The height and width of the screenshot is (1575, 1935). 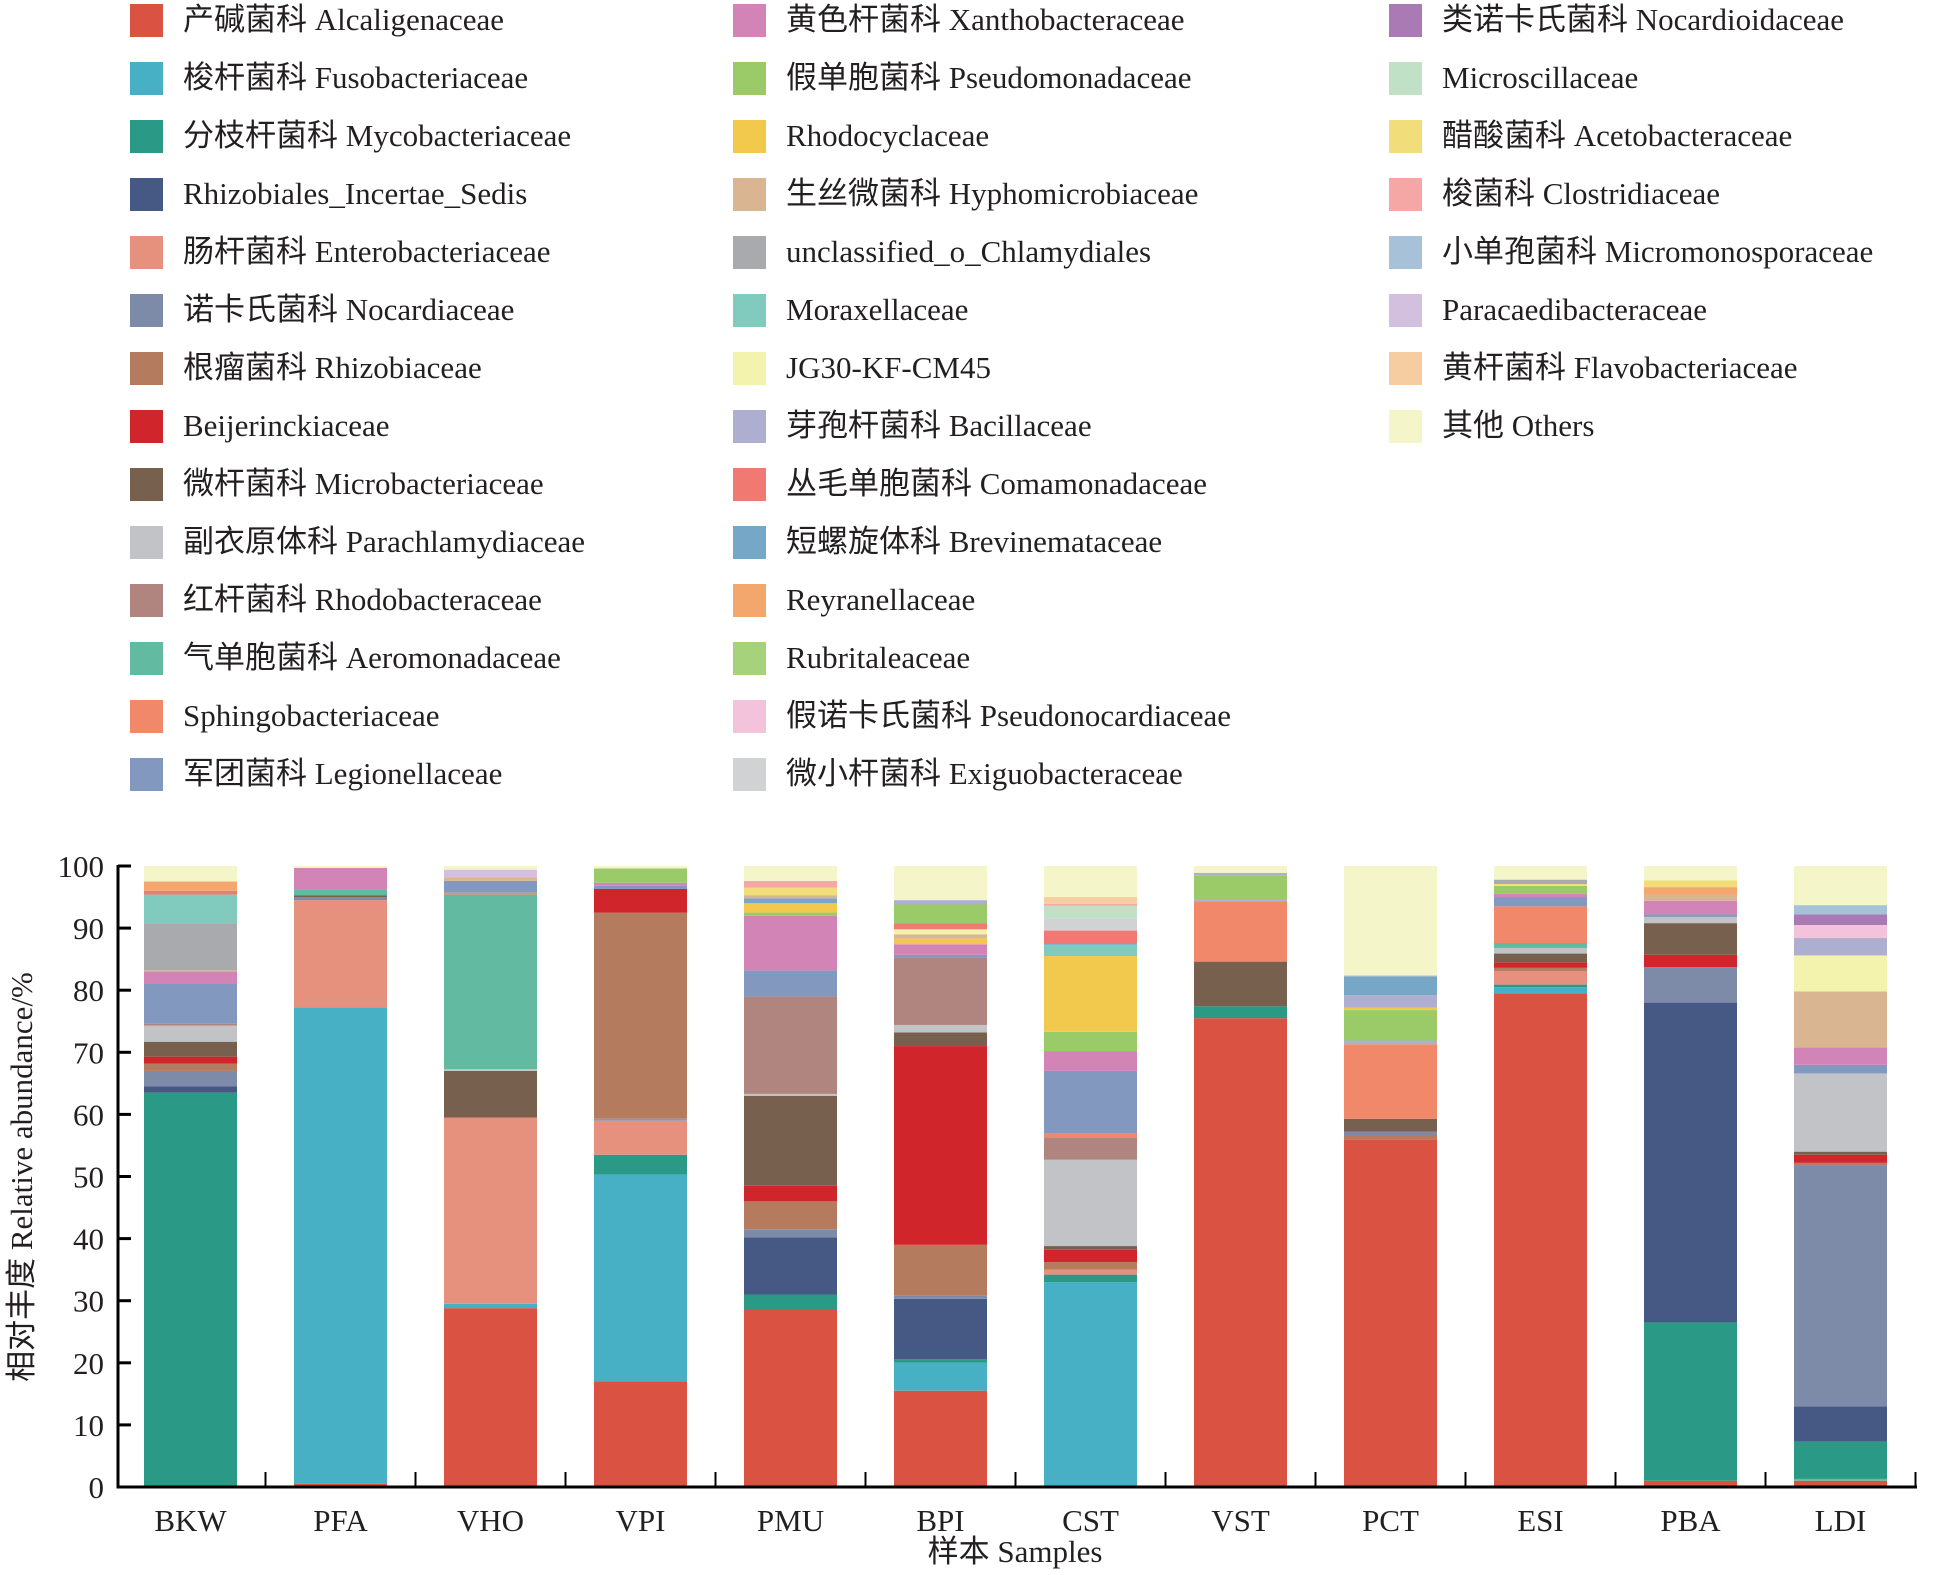 I want to click on bar-BKW, so click(x=190, y=1176).